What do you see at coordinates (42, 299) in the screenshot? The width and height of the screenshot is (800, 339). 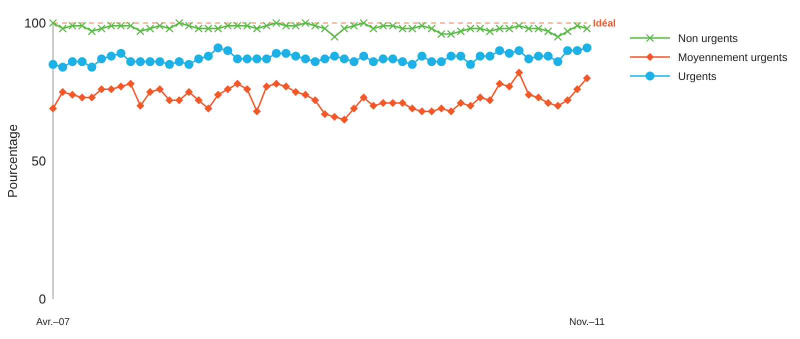 I see `y-tick-label: 0` at bounding box center [42, 299].